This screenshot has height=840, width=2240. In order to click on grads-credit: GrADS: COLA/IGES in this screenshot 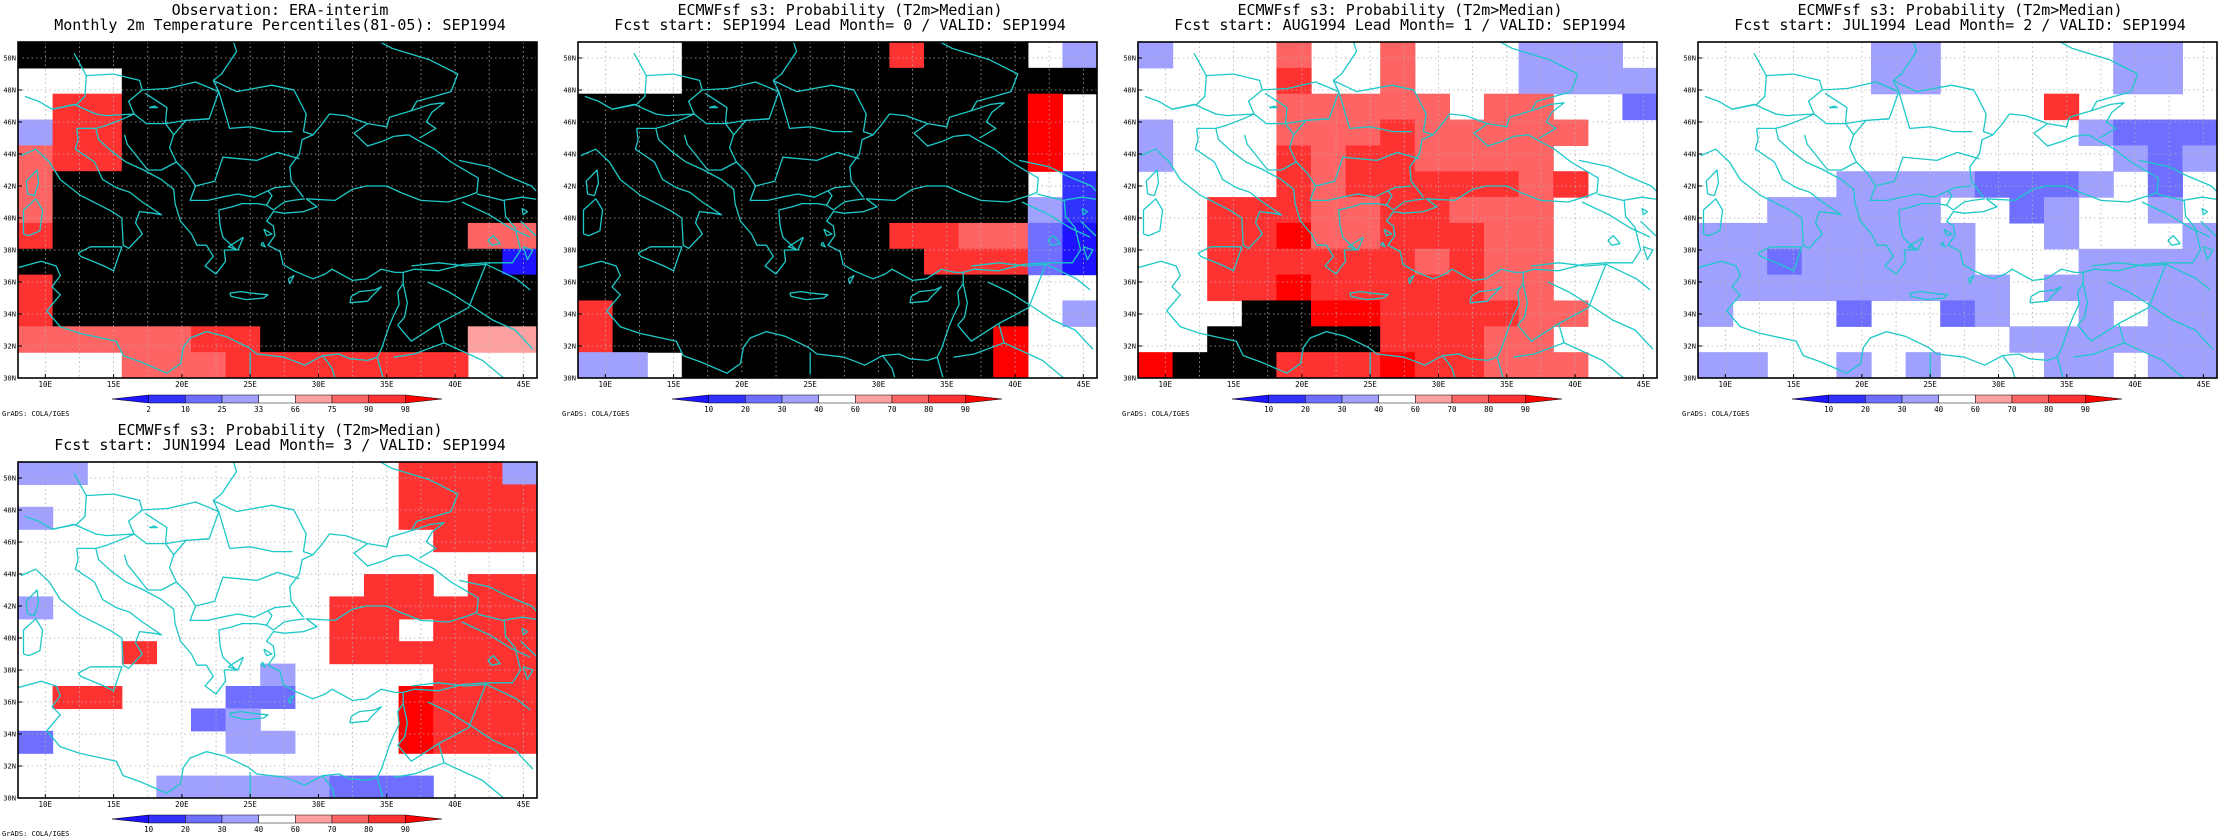, I will do `click(36, 834)`.